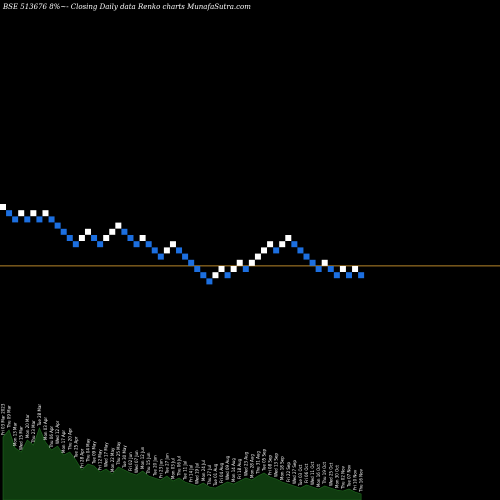 The height and width of the screenshot is (500, 500). What do you see at coordinates (51, 437) in the screenshot?
I see `date-label: Thu 06 Apr` at bounding box center [51, 437].